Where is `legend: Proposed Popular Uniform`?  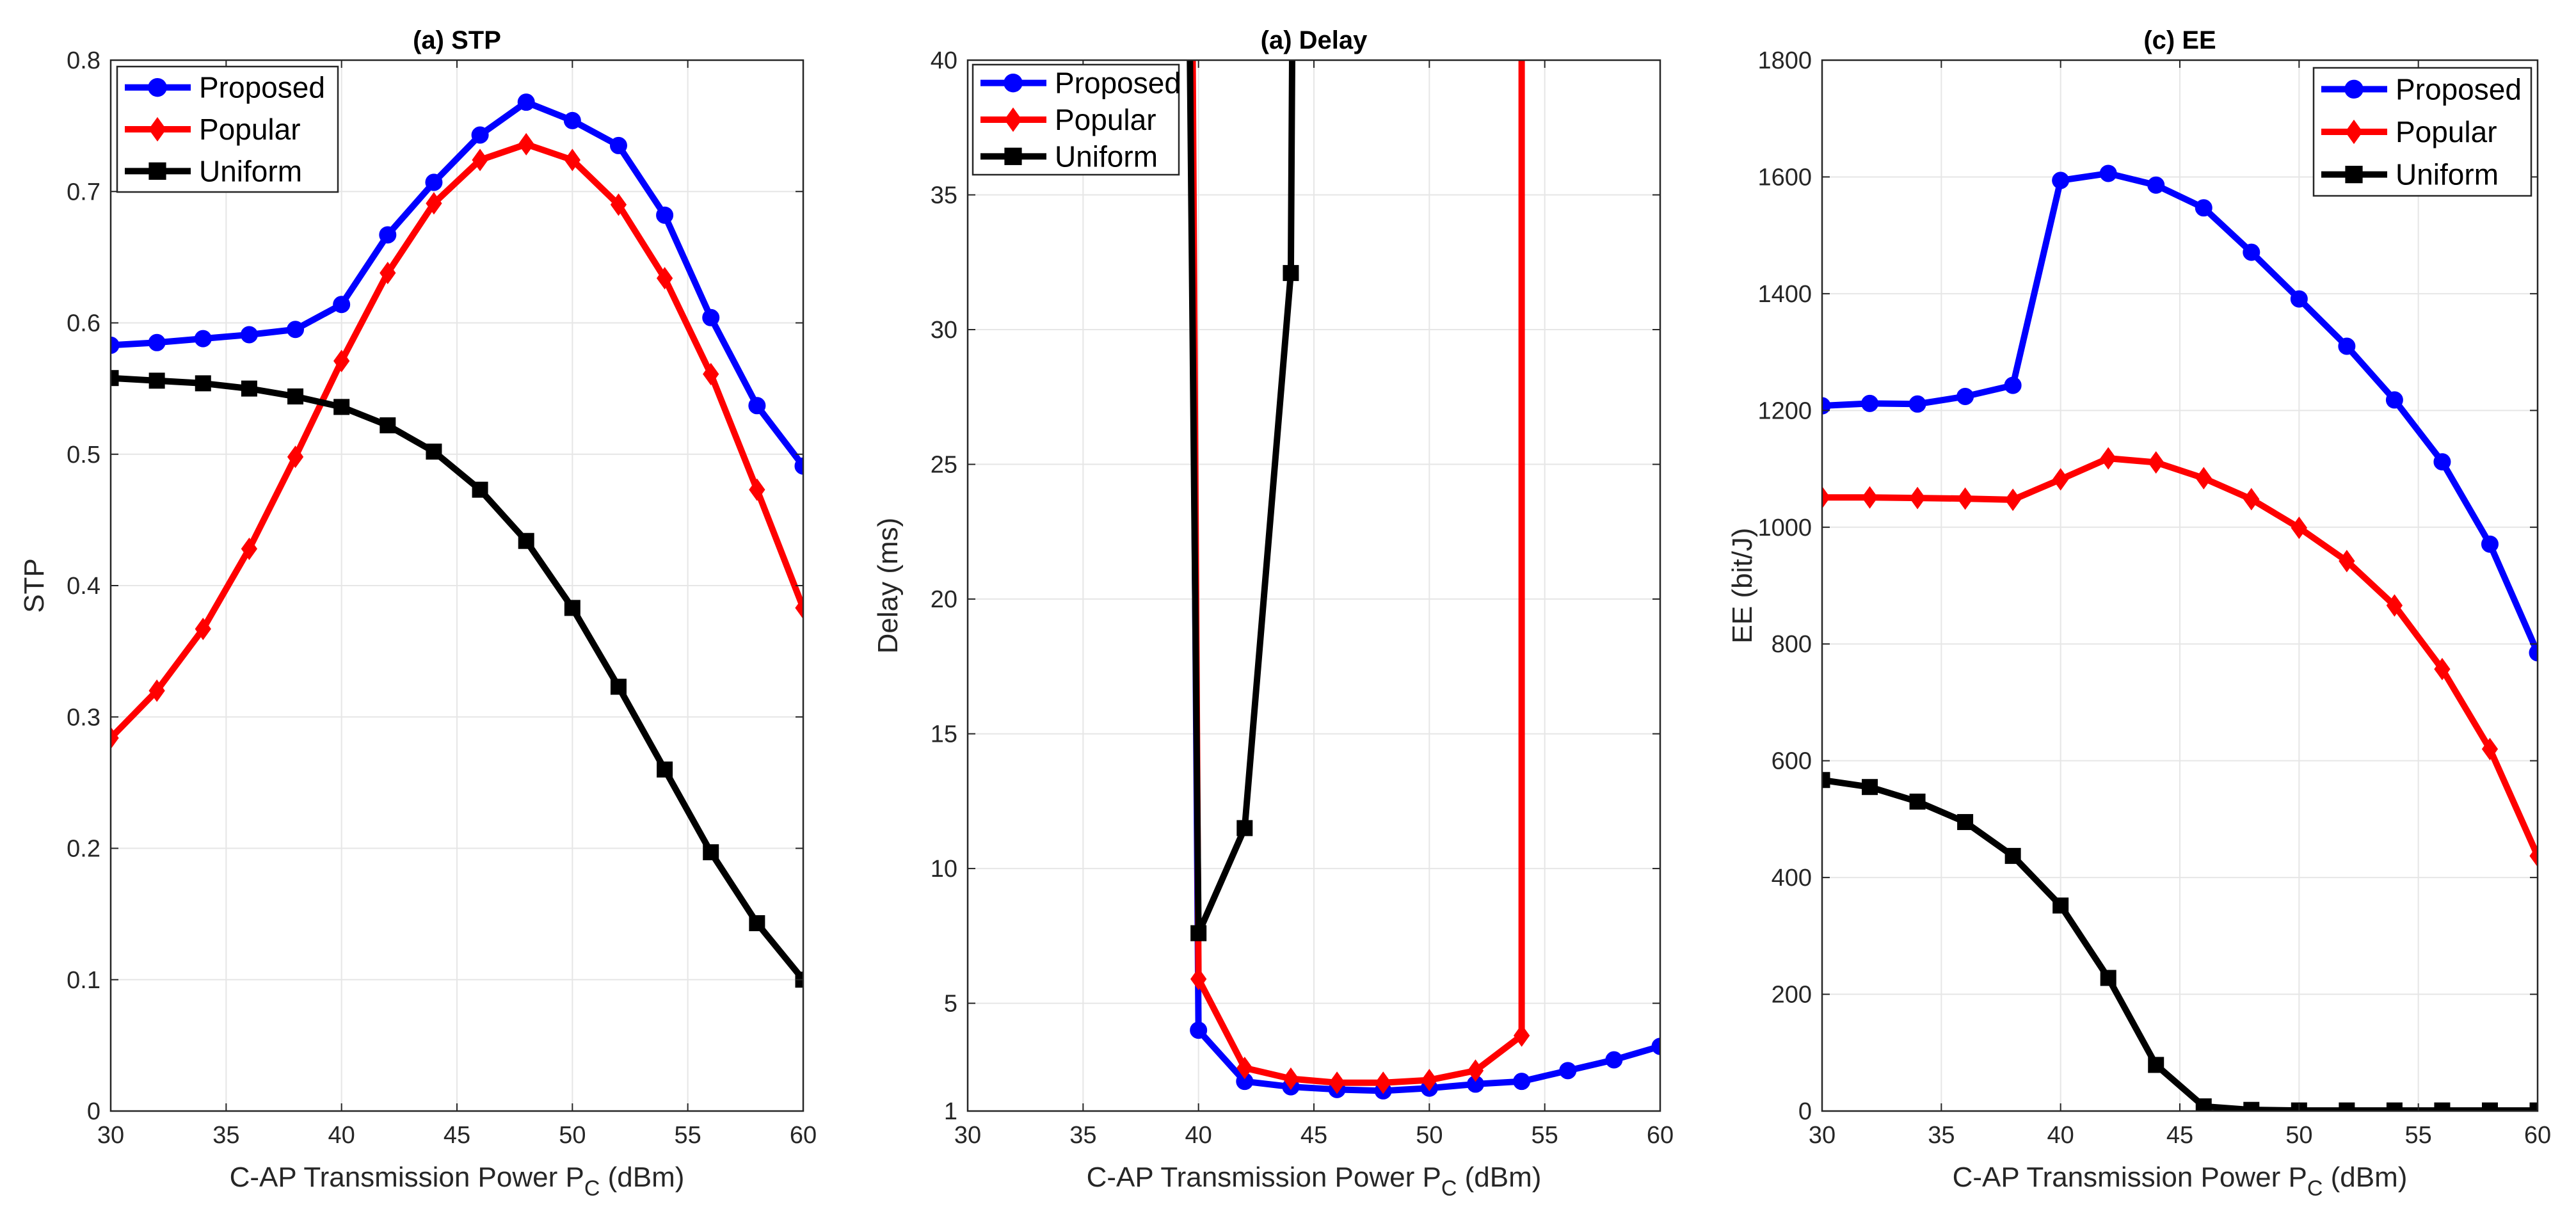 legend: Proposed Popular Uniform is located at coordinates (2422, 132).